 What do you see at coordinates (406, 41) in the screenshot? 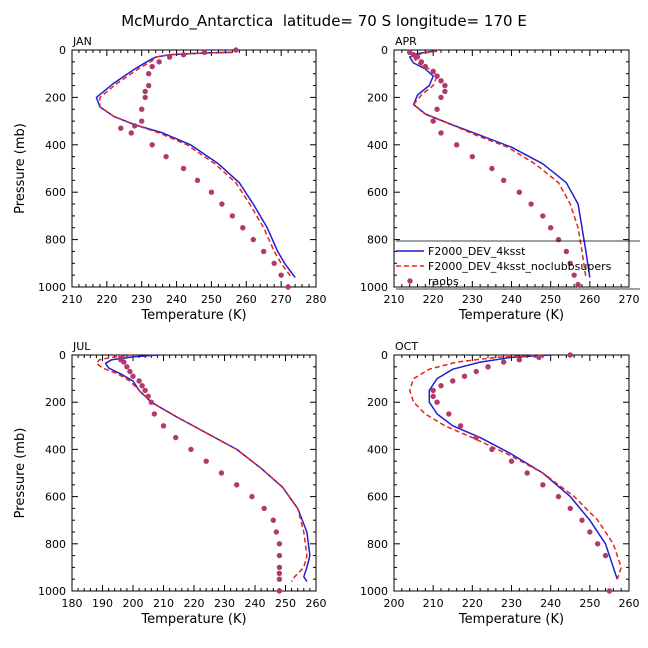
I see `panel-title: APR` at bounding box center [406, 41].